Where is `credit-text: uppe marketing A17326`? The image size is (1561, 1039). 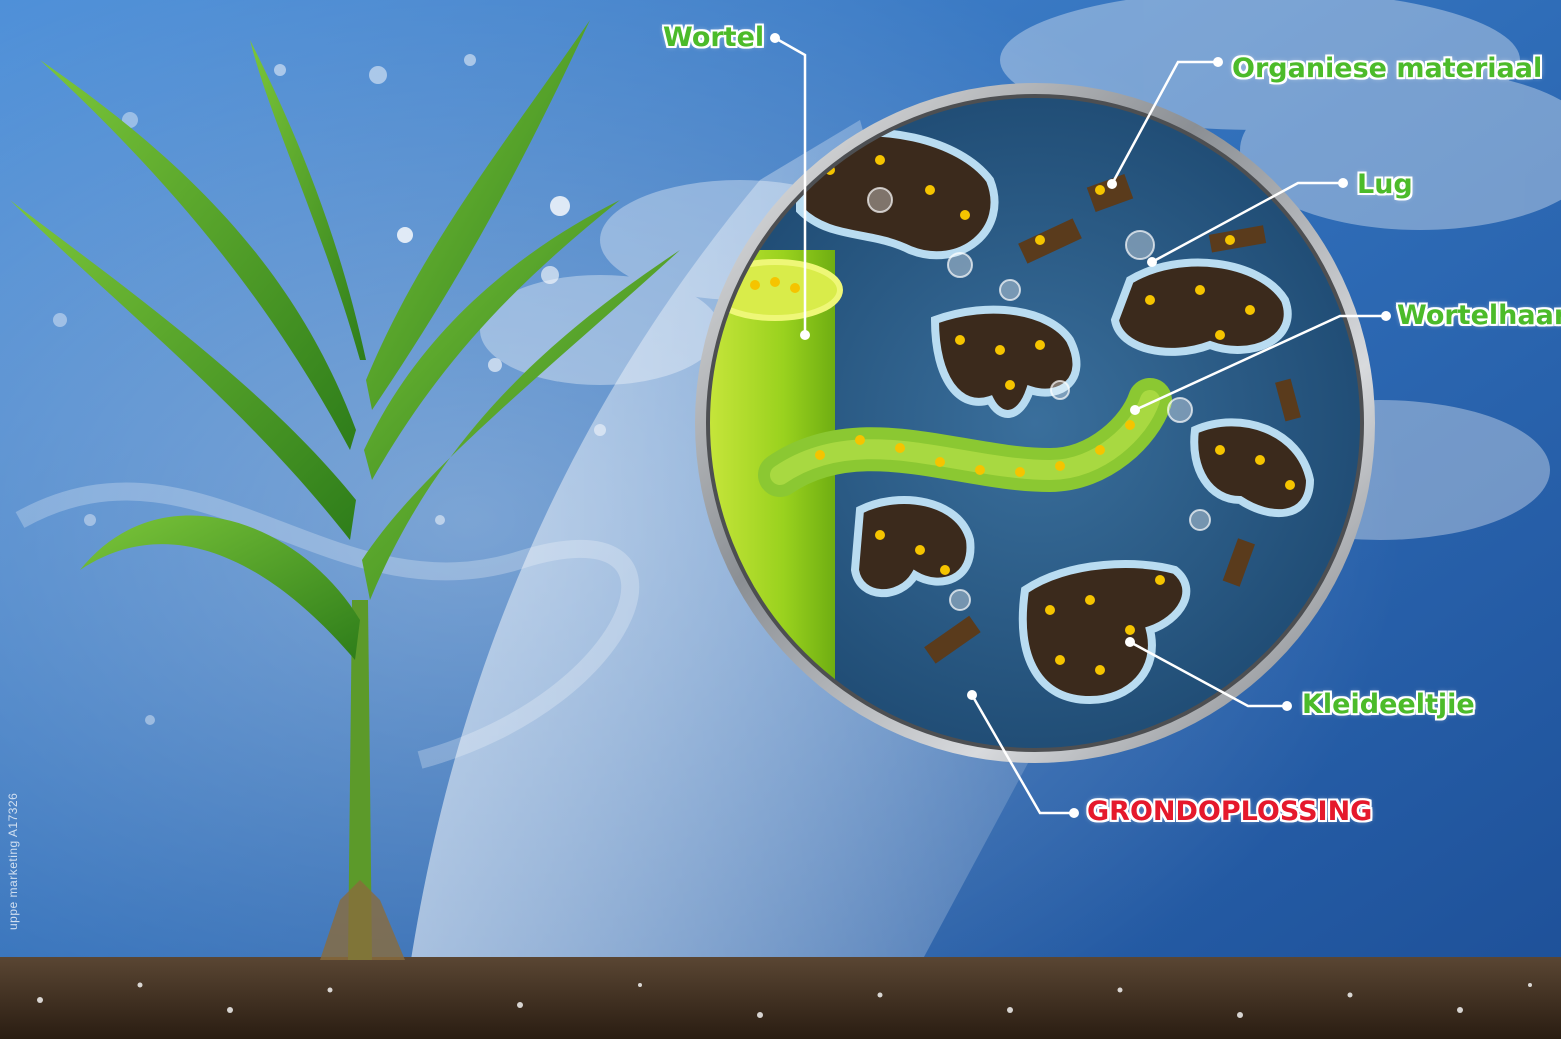 credit-text: uppe marketing A17326 is located at coordinates (13, 861).